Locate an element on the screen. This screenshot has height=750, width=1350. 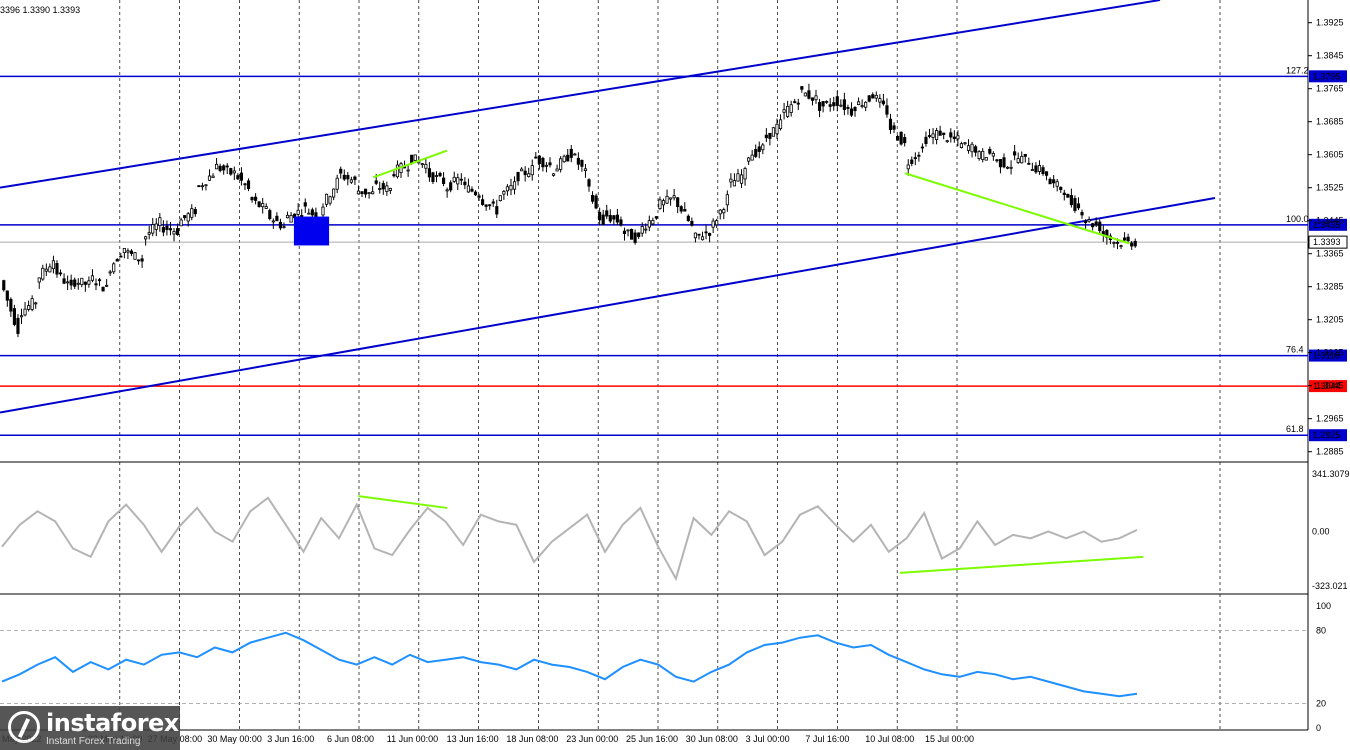
level-price-tag is located at coordinates (1328, 355).